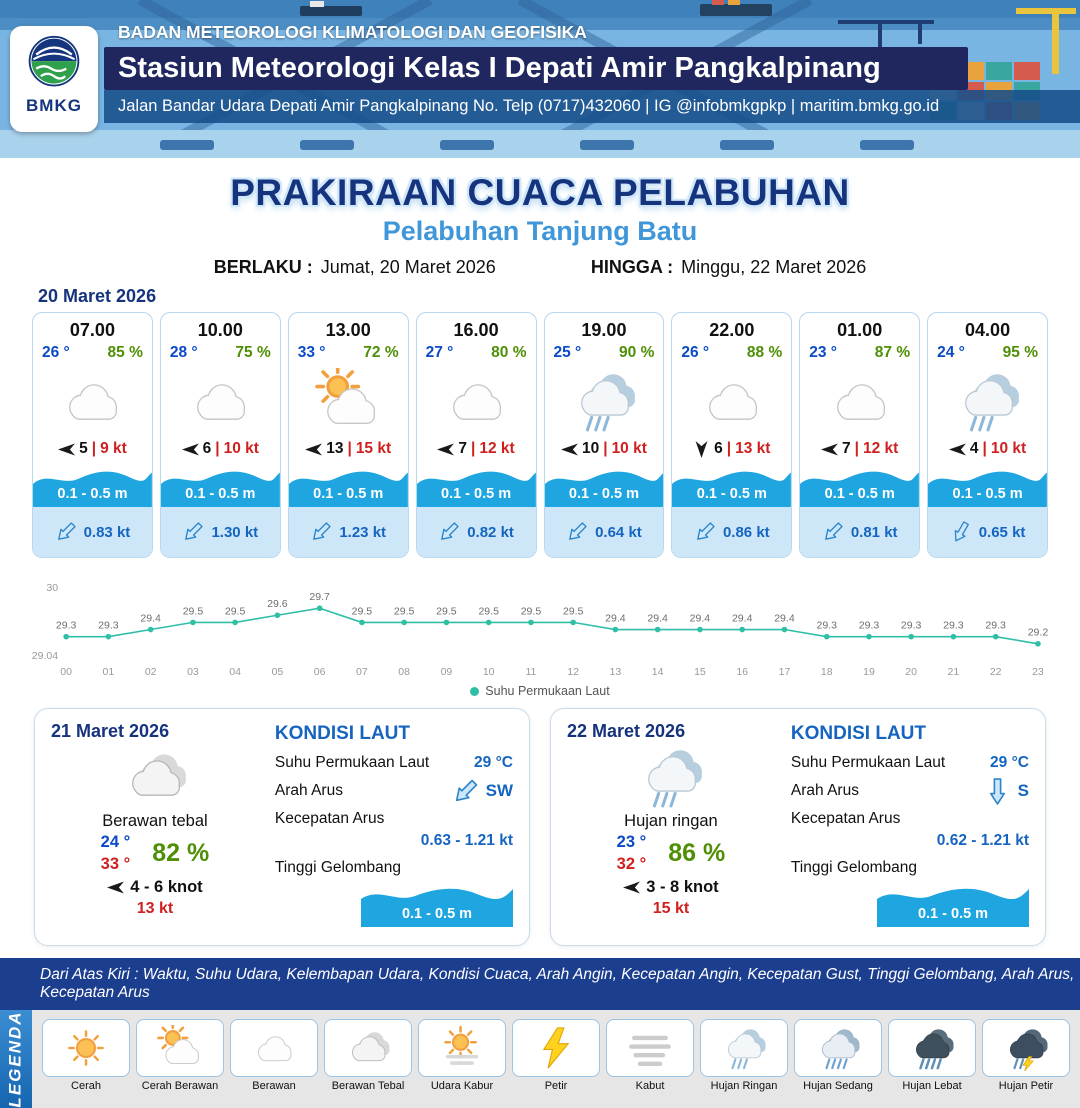 Image resolution: width=1080 pixels, height=1108 pixels. Describe the element at coordinates (493, 762) in the screenshot. I see `sst-value: 29 °C` at that location.